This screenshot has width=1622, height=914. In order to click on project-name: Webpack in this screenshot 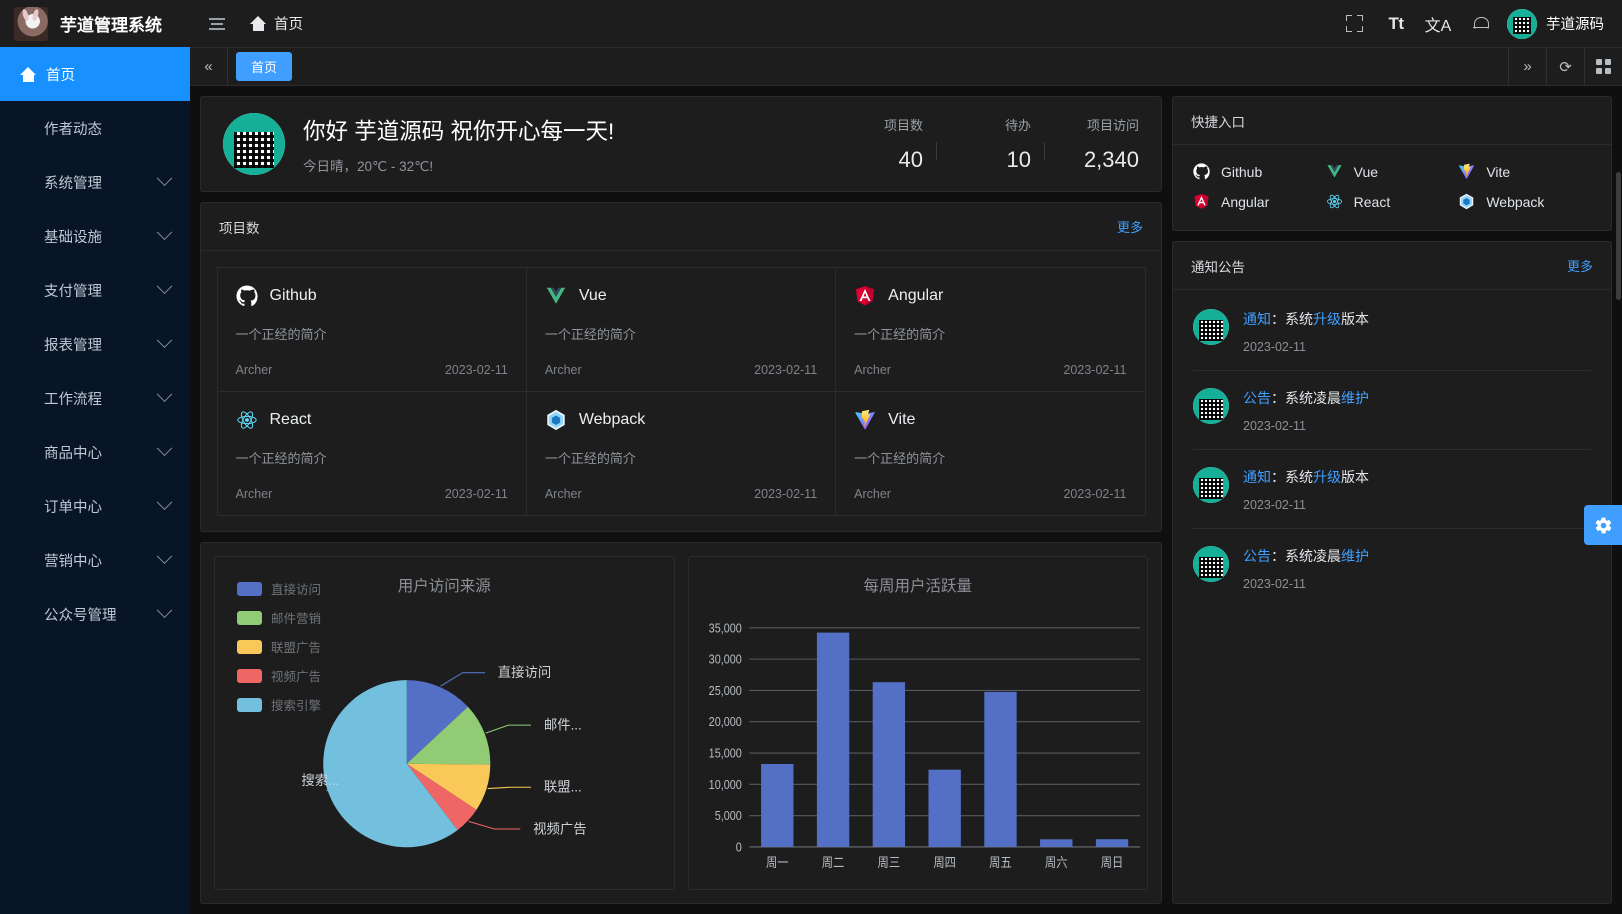, I will do `click(612, 419)`.